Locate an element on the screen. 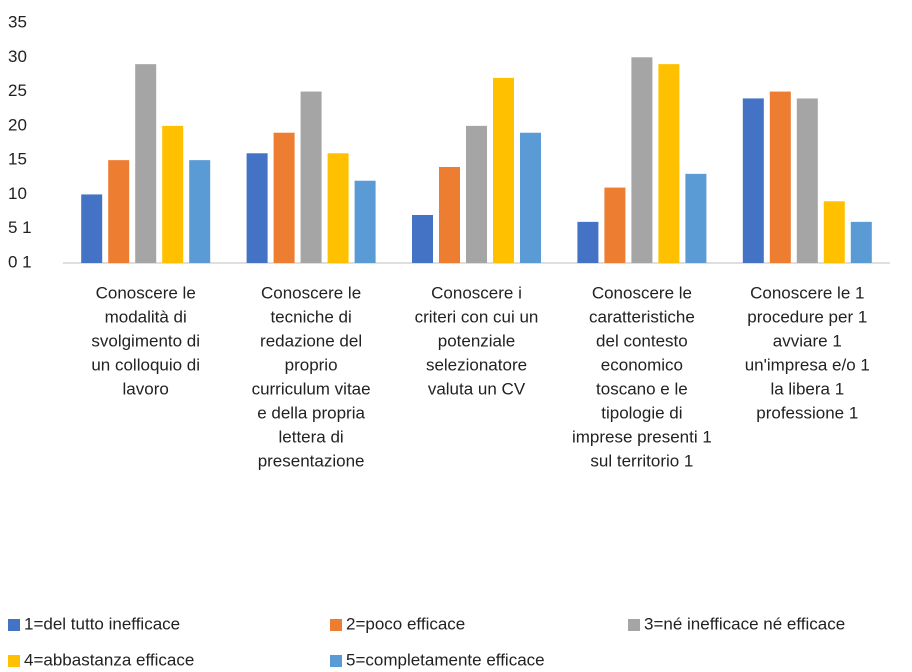  x-tick-label: economico is located at coordinates (642, 364).